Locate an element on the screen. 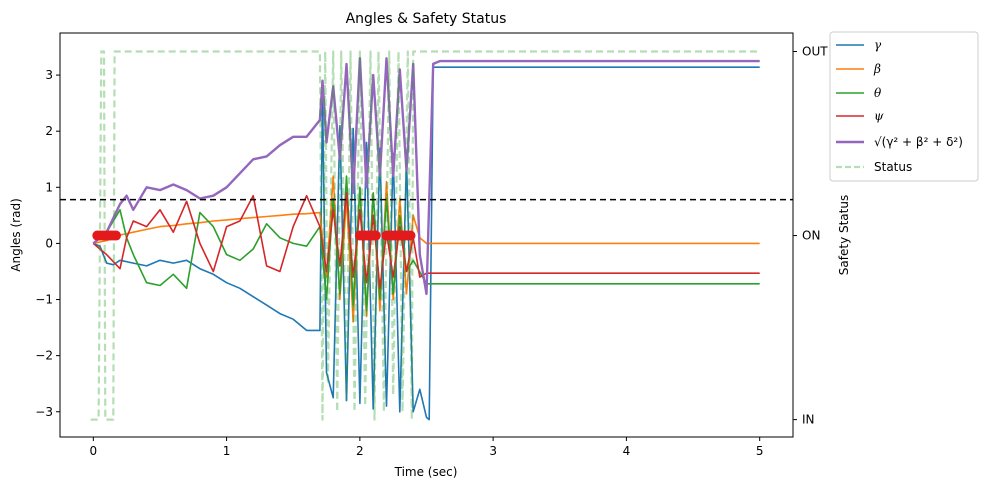 This screenshot has width=987, height=490. y-tick-label: 3 is located at coordinates (49, 75).